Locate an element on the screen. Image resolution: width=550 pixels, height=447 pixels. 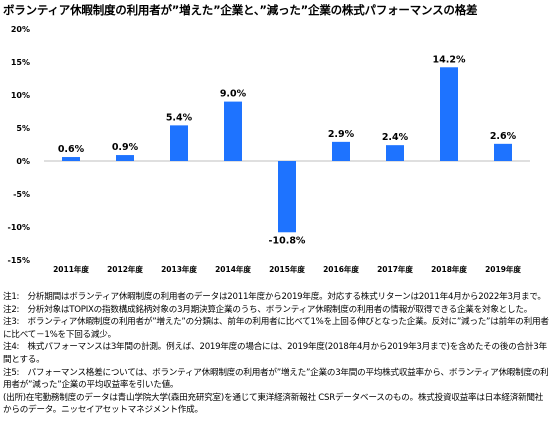
y-axis-tick-labels: -15% -10% -5% 0% 5% 10% 15% 20% is located at coordinates (19, 145).